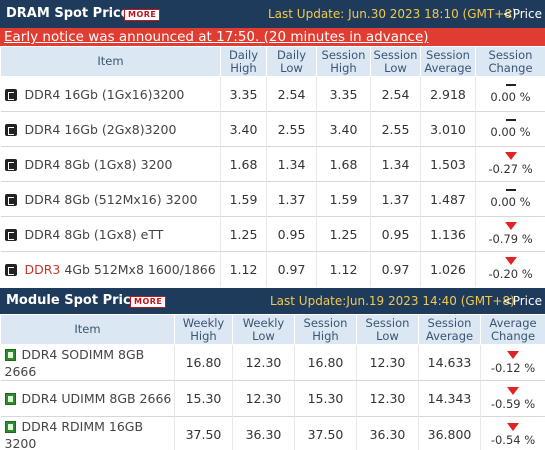 The image size is (545, 450). What do you see at coordinates (291, 94) in the screenshot?
I see `daily-low-value: 2.54` at bounding box center [291, 94].